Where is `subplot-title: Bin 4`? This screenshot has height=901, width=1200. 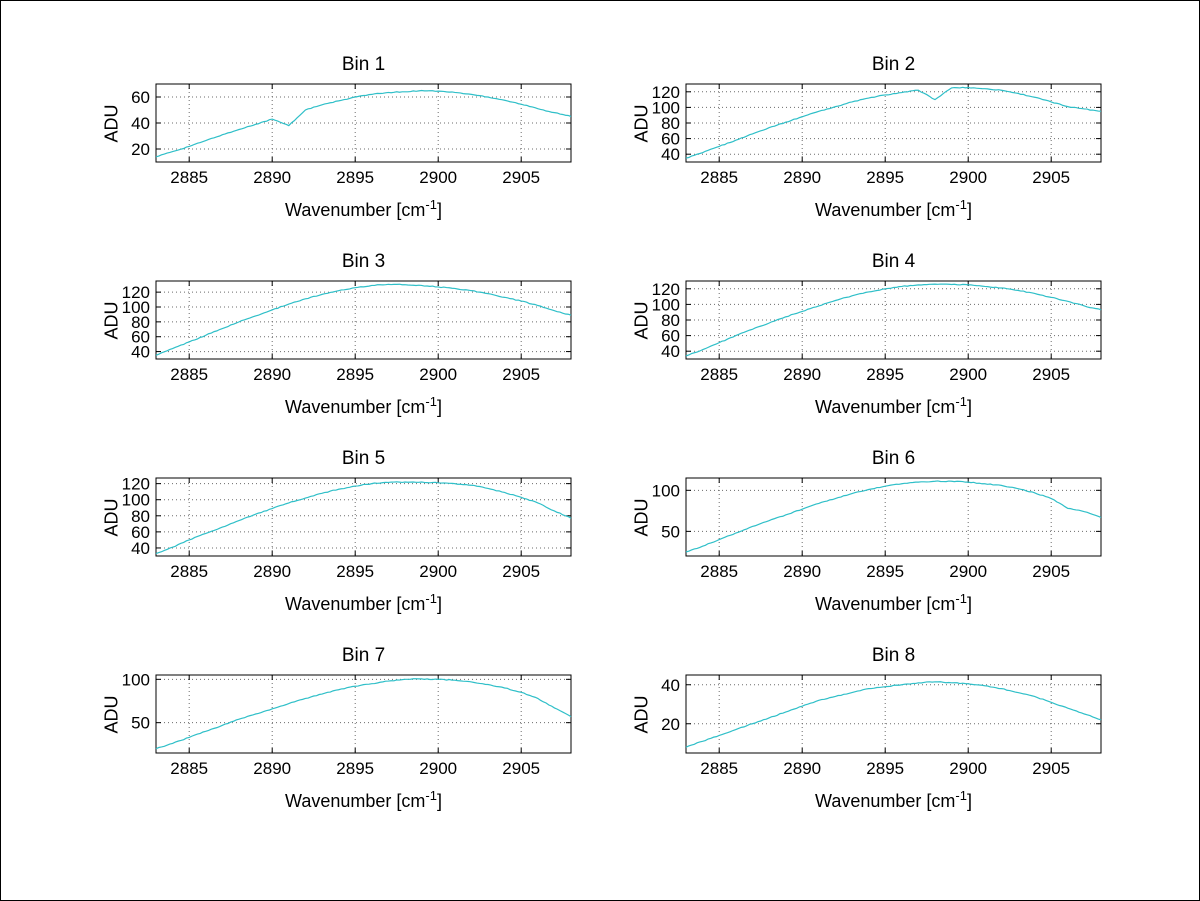 subplot-title: Bin 4 is located at coordinates (893, 261).